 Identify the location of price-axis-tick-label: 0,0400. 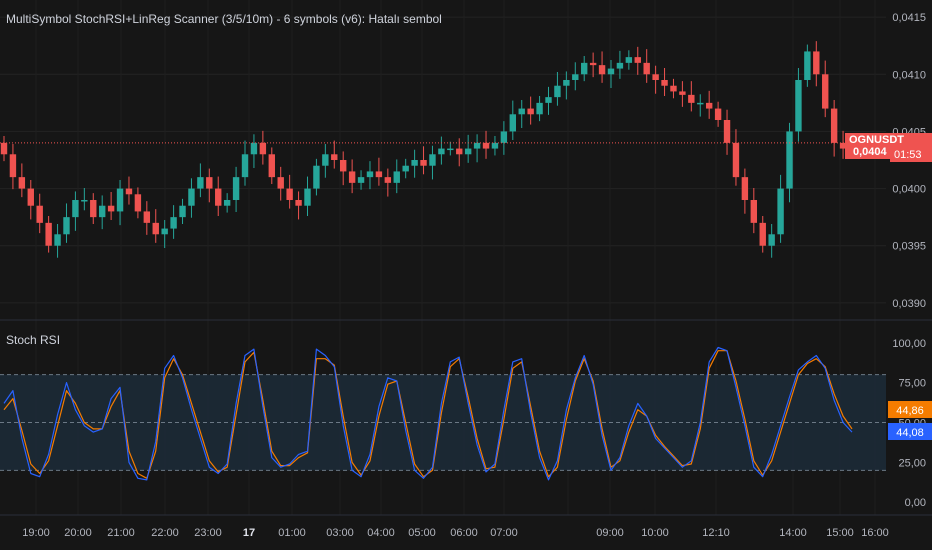
(909, 190).